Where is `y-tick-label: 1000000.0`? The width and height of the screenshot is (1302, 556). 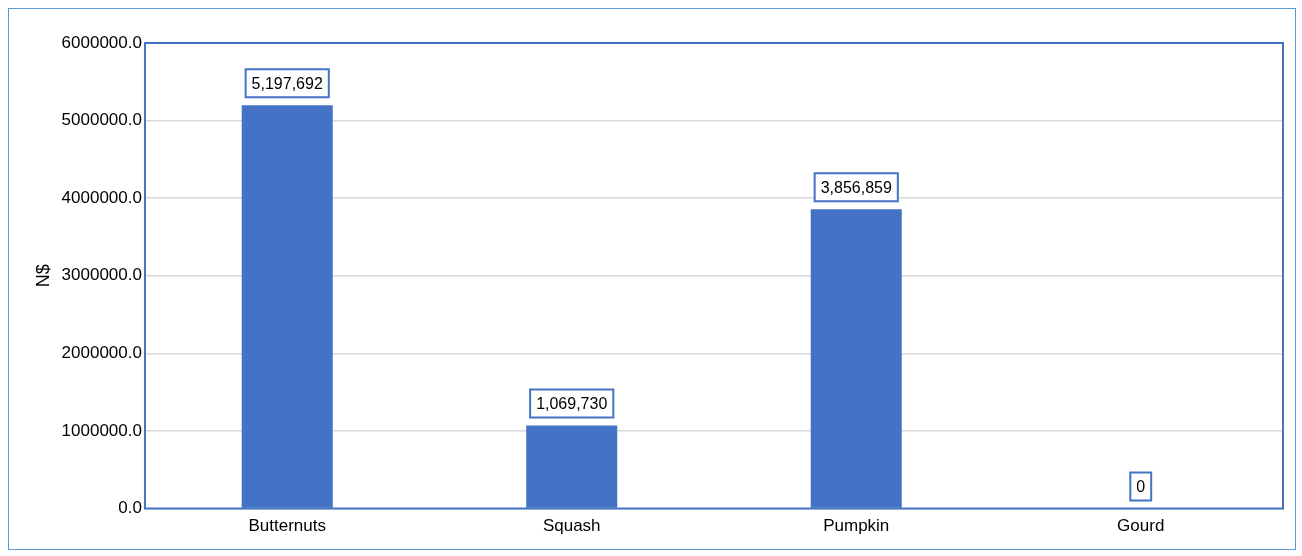
y-tick-label: 1000000.0 is located at coordinates (101, 430).